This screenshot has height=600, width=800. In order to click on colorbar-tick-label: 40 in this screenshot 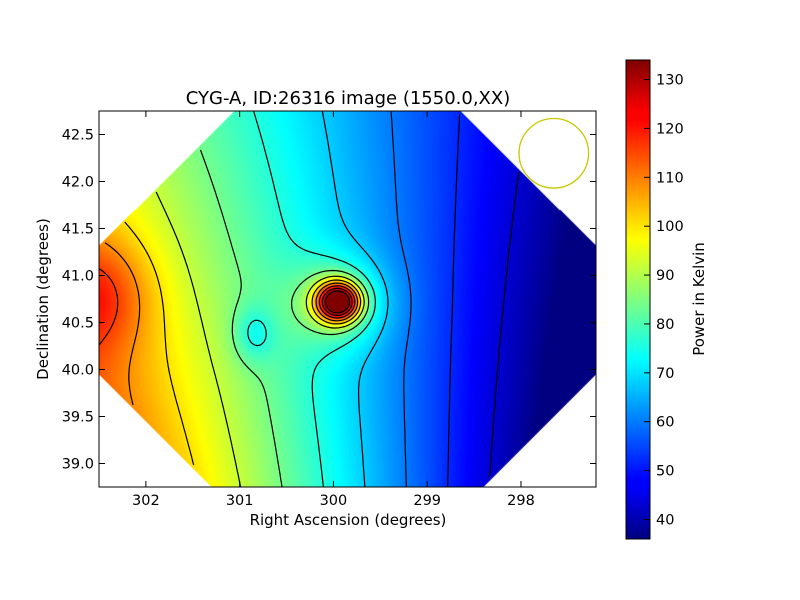, I will do `click(665, 520)`.